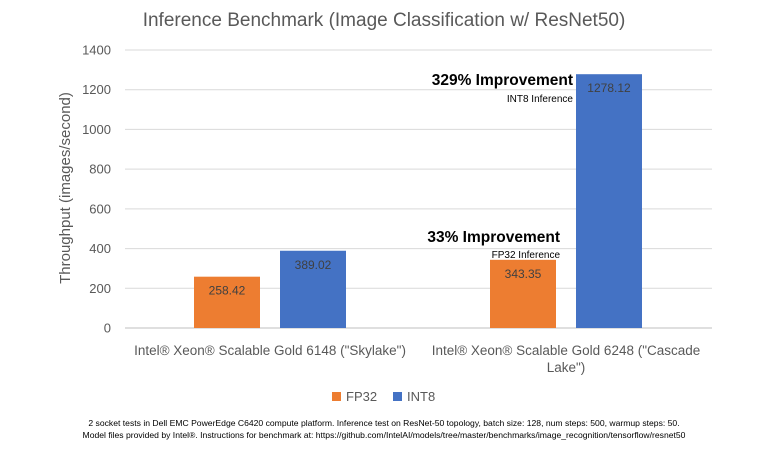 The width and height of the screenshot is (768, 449). I want to click on data-label-int8-1: 389.02, so click(313, 265).